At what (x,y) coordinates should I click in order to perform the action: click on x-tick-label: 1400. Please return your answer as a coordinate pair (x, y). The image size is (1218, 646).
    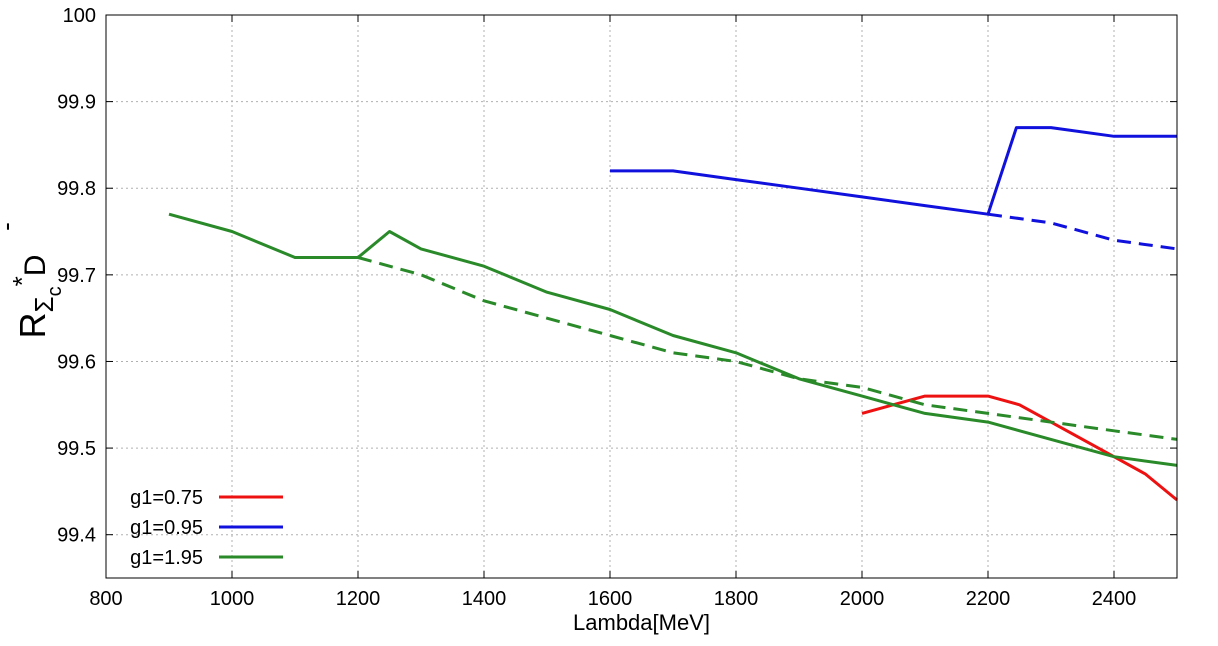
    Looking at the image, I should click on (484, 599).